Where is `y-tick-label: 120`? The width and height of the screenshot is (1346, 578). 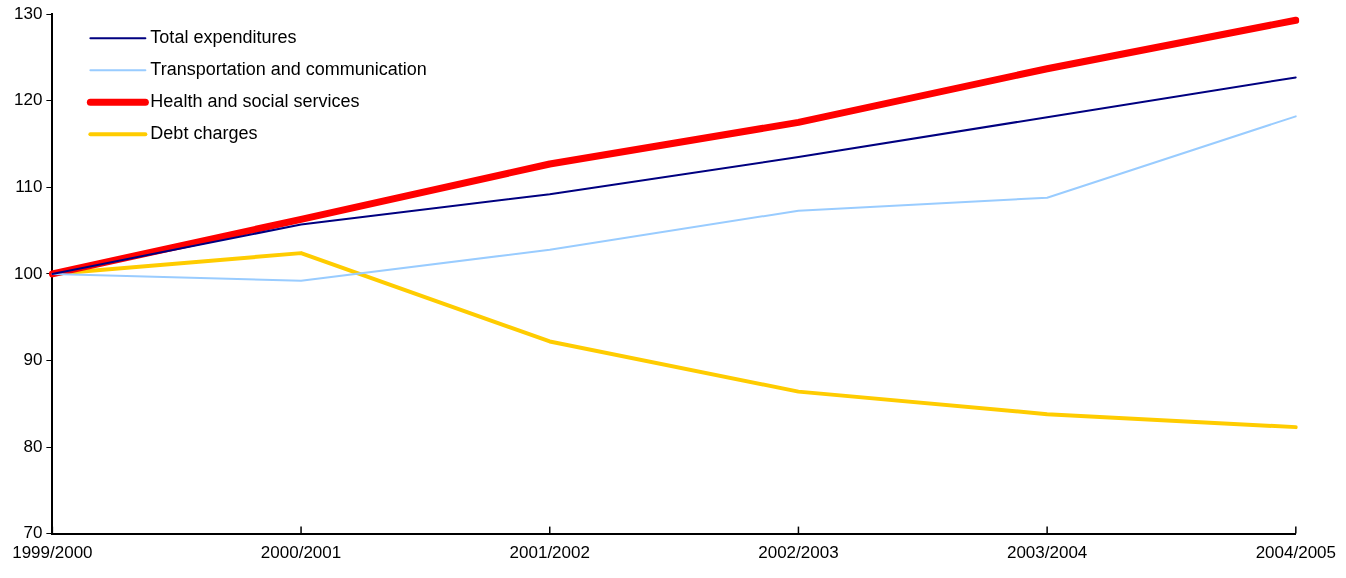 y-tick-label: 120 is located at coordinates (28, 100).